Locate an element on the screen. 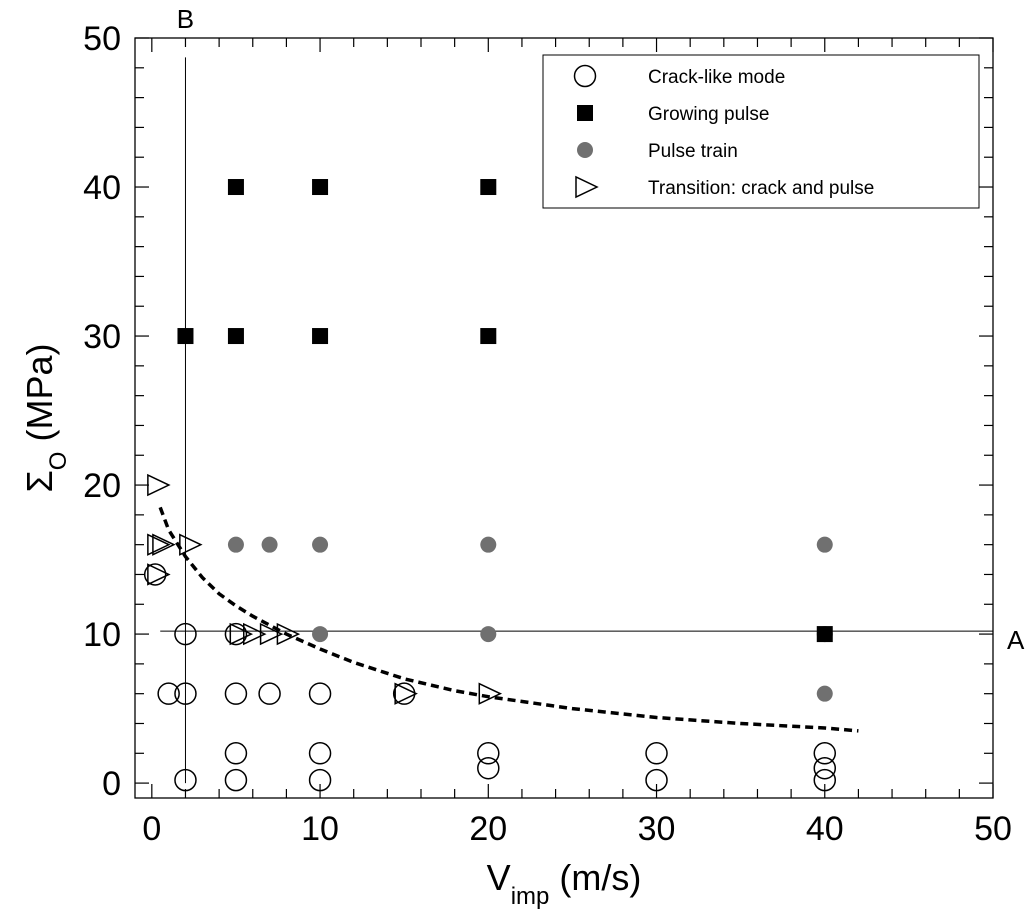 This screenshot has height=914, width=1034. x-tick-label: 0 is located at coordinates (151, 829).